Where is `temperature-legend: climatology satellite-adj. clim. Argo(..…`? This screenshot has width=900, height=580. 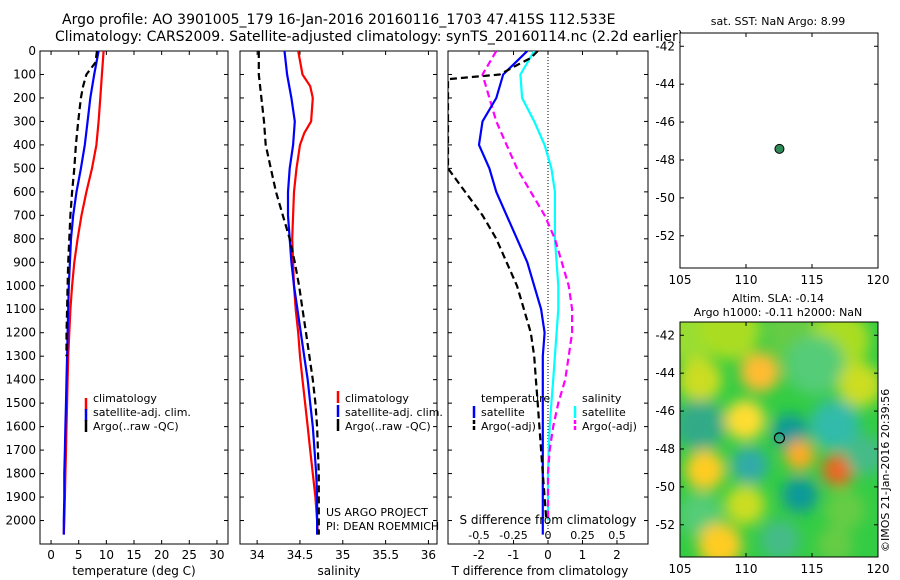 temperature-legend: climatology satellite-adj. clim. Argo(..… is located at coordinates (137, 412).